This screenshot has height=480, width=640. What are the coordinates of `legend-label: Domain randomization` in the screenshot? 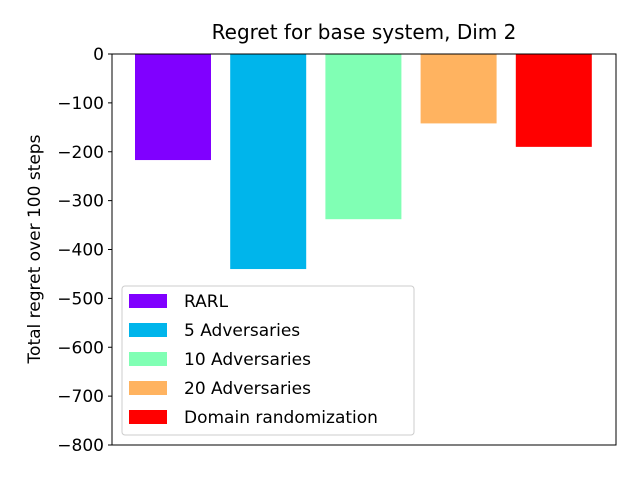 It's located at (281, 418).